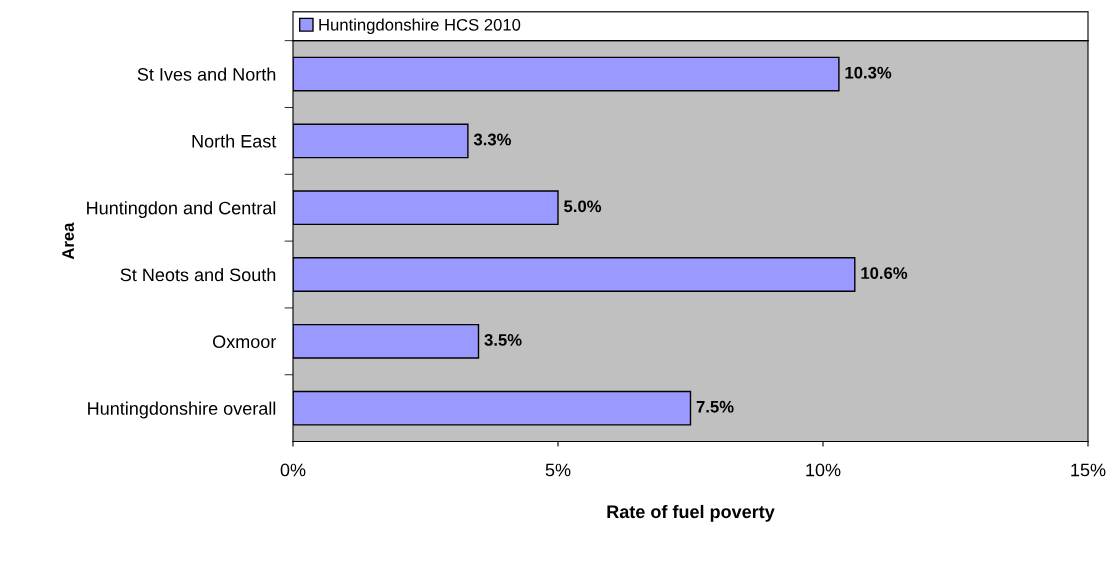 This screenshot has width=1112, height=581. I want to click on x-tick-label: 15%, so click(1088, 470).